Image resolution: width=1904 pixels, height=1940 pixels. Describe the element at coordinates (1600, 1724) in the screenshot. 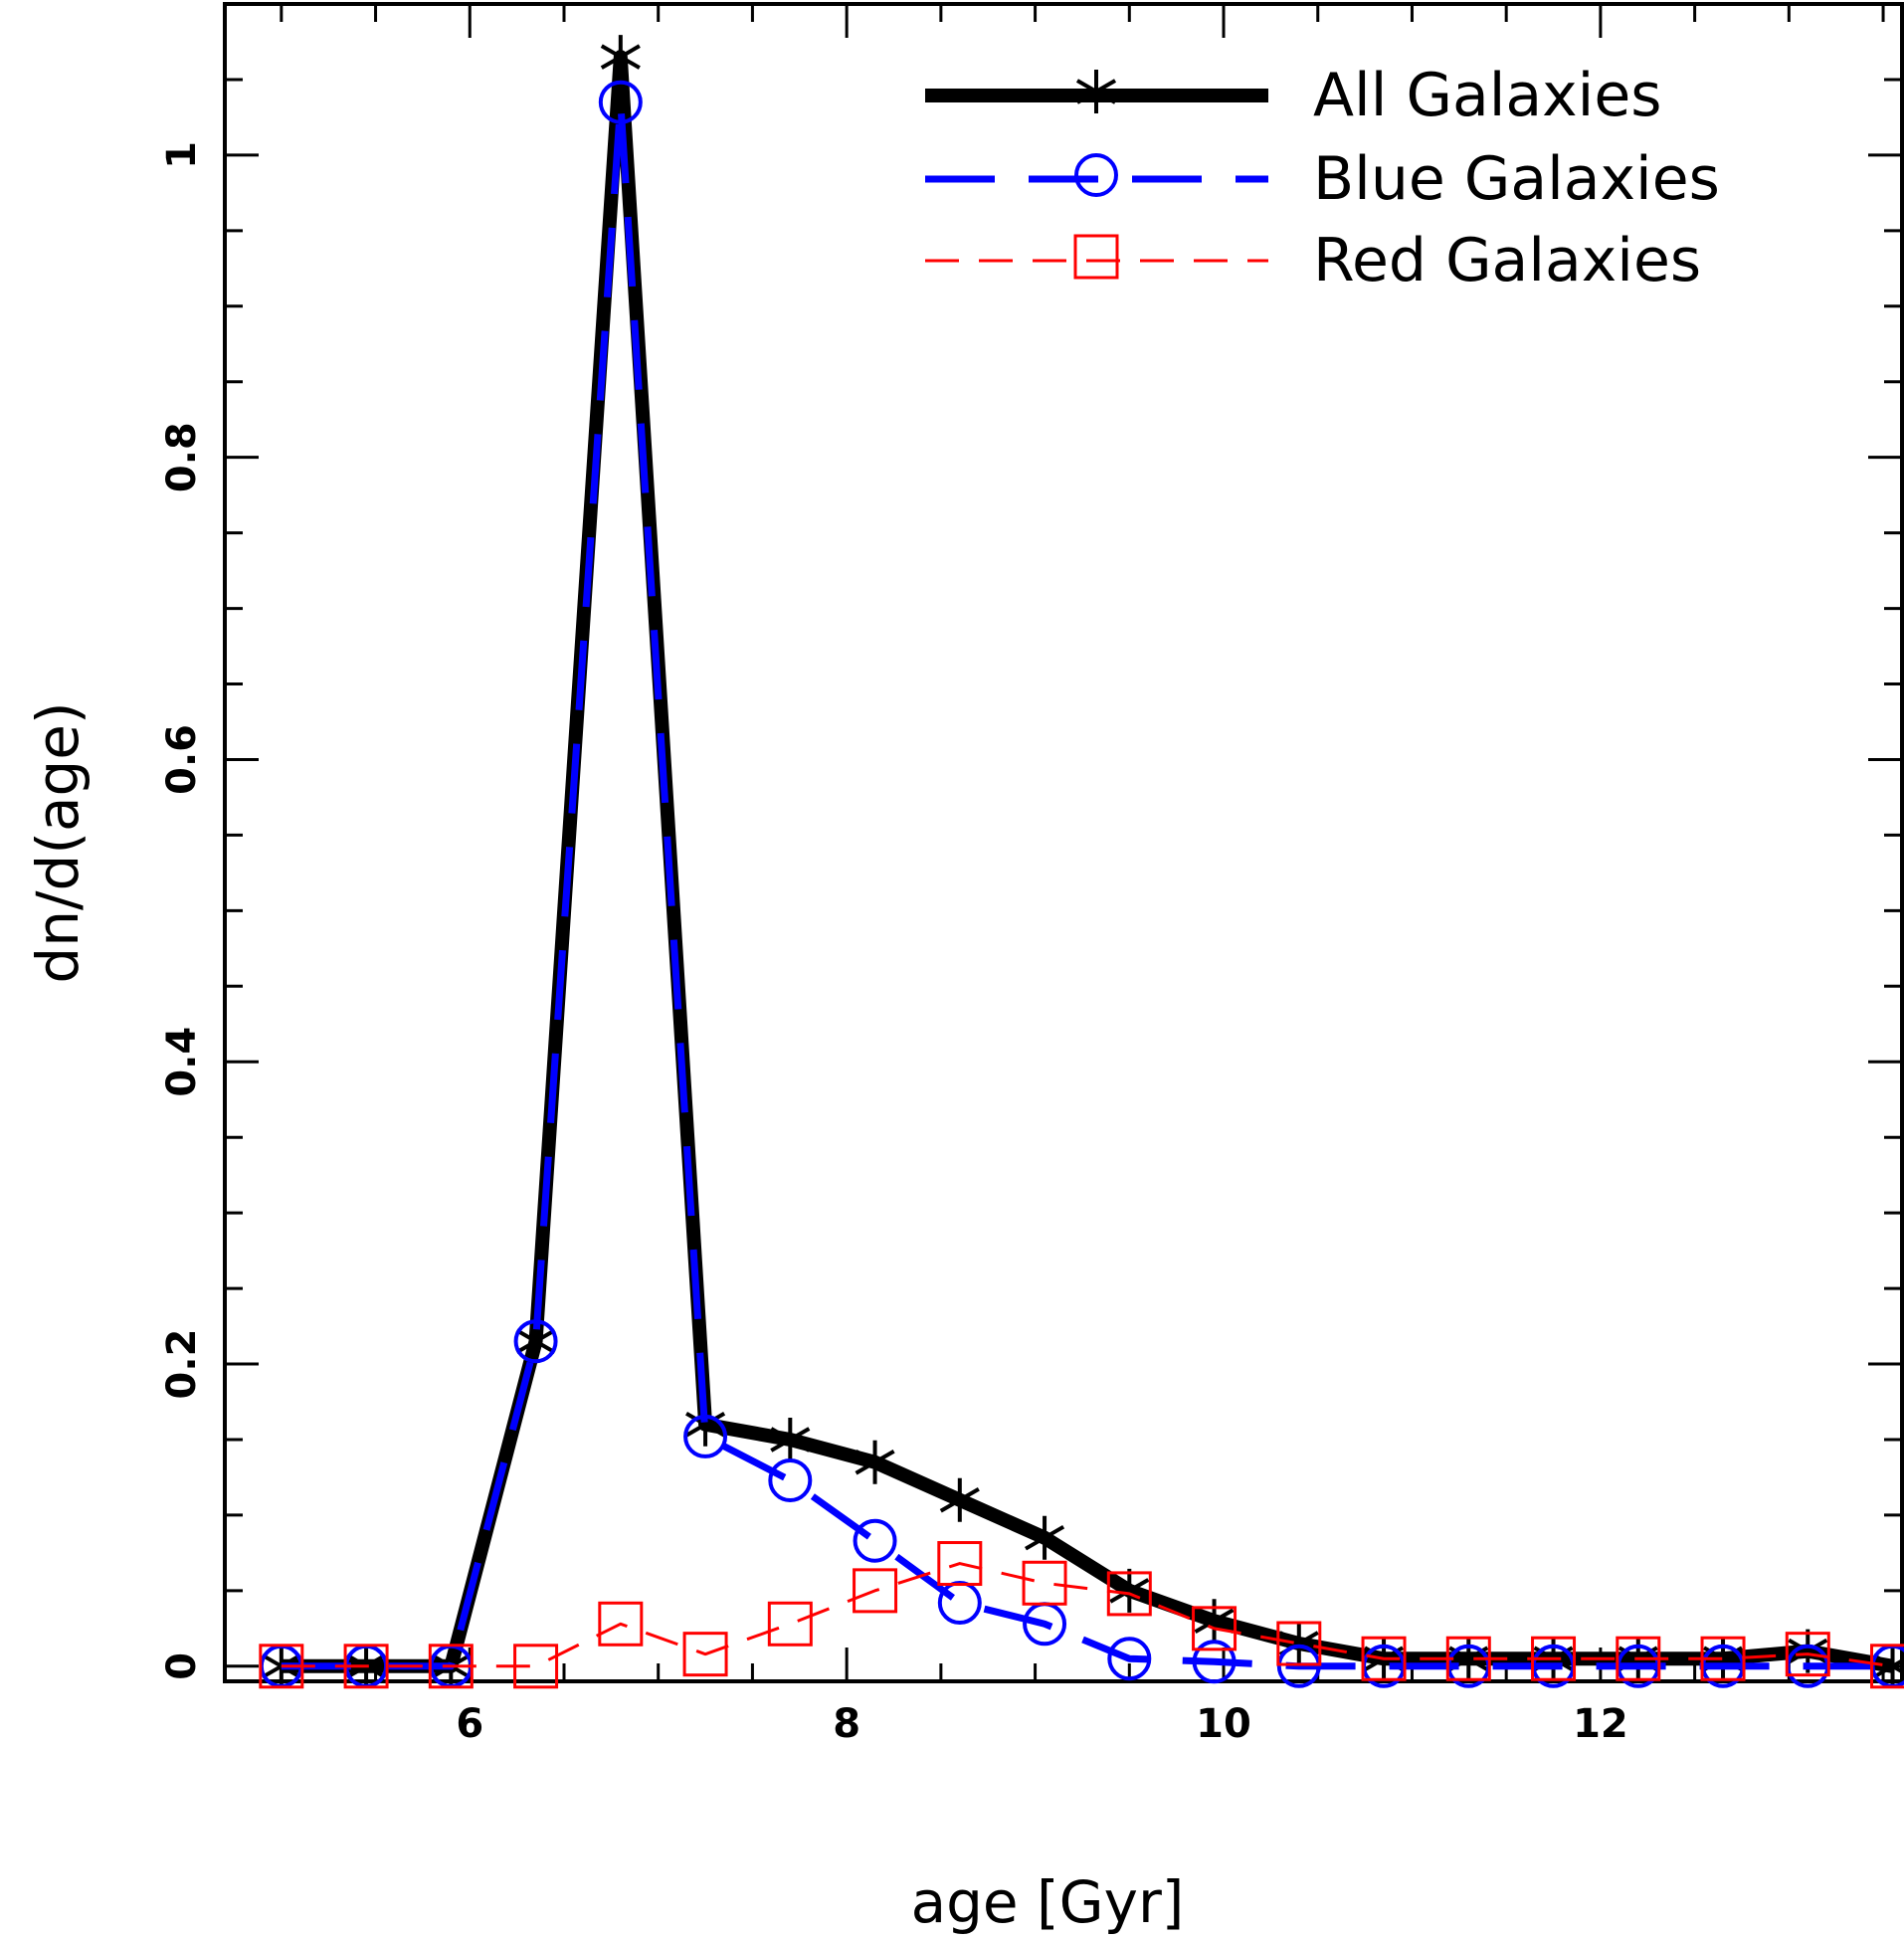

I see `x-tick-label: 12` at that location.